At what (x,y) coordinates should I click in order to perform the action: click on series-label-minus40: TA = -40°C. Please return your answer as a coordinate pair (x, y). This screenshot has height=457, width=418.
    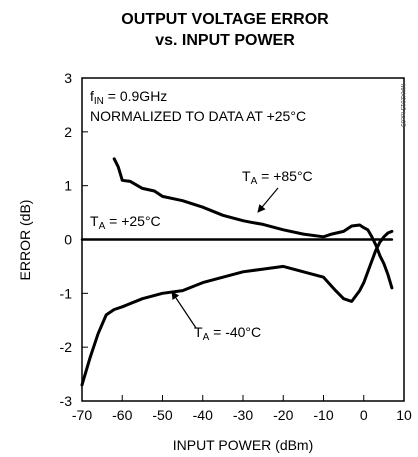
    Looking at the image, I should click on (227, 333).